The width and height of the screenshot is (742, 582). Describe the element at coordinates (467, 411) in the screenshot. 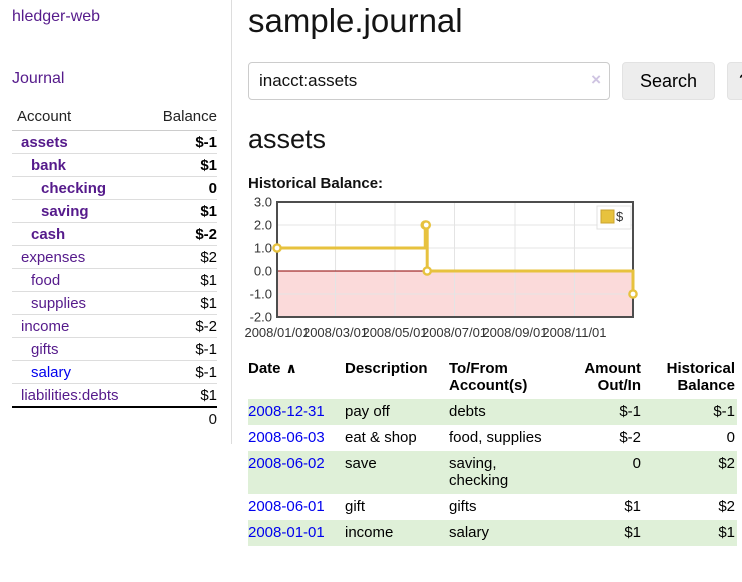

I see `transaction-accounts: debts` at that location.